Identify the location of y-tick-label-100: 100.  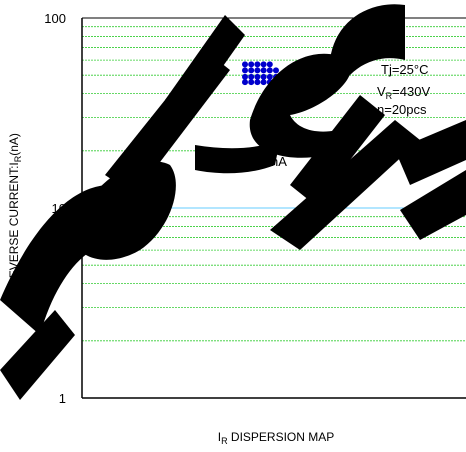
(55, 18).